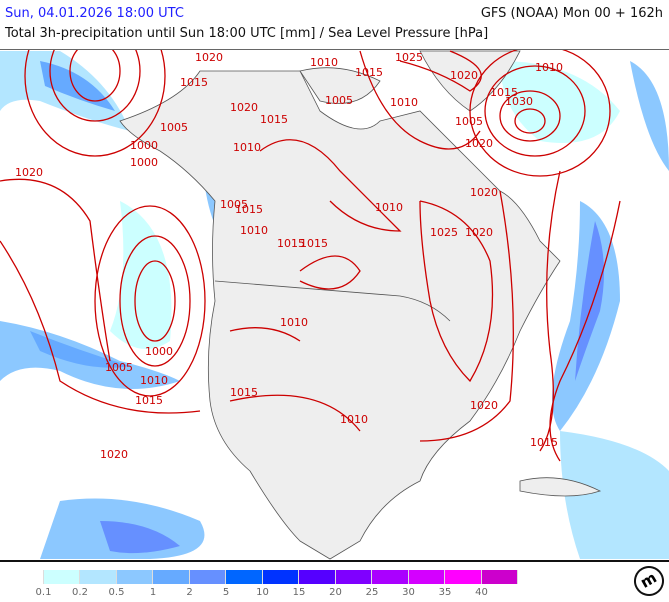  What do you see at coordinates (43, 592) in the screenshot?
I see `legend-label: 0.1` at bounding box center [43, 592].